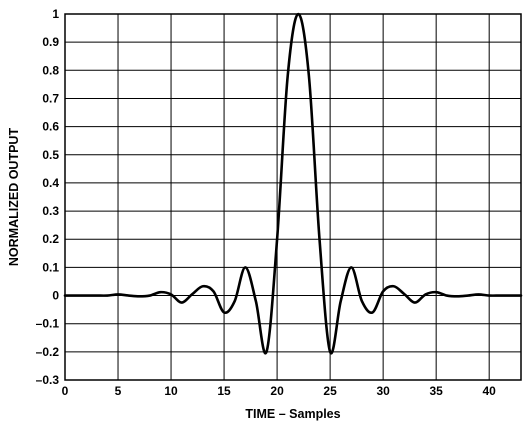  Describe the element at coordinates (55, 14) in the screenshot. I see `y-tick-label: 1` at that location.